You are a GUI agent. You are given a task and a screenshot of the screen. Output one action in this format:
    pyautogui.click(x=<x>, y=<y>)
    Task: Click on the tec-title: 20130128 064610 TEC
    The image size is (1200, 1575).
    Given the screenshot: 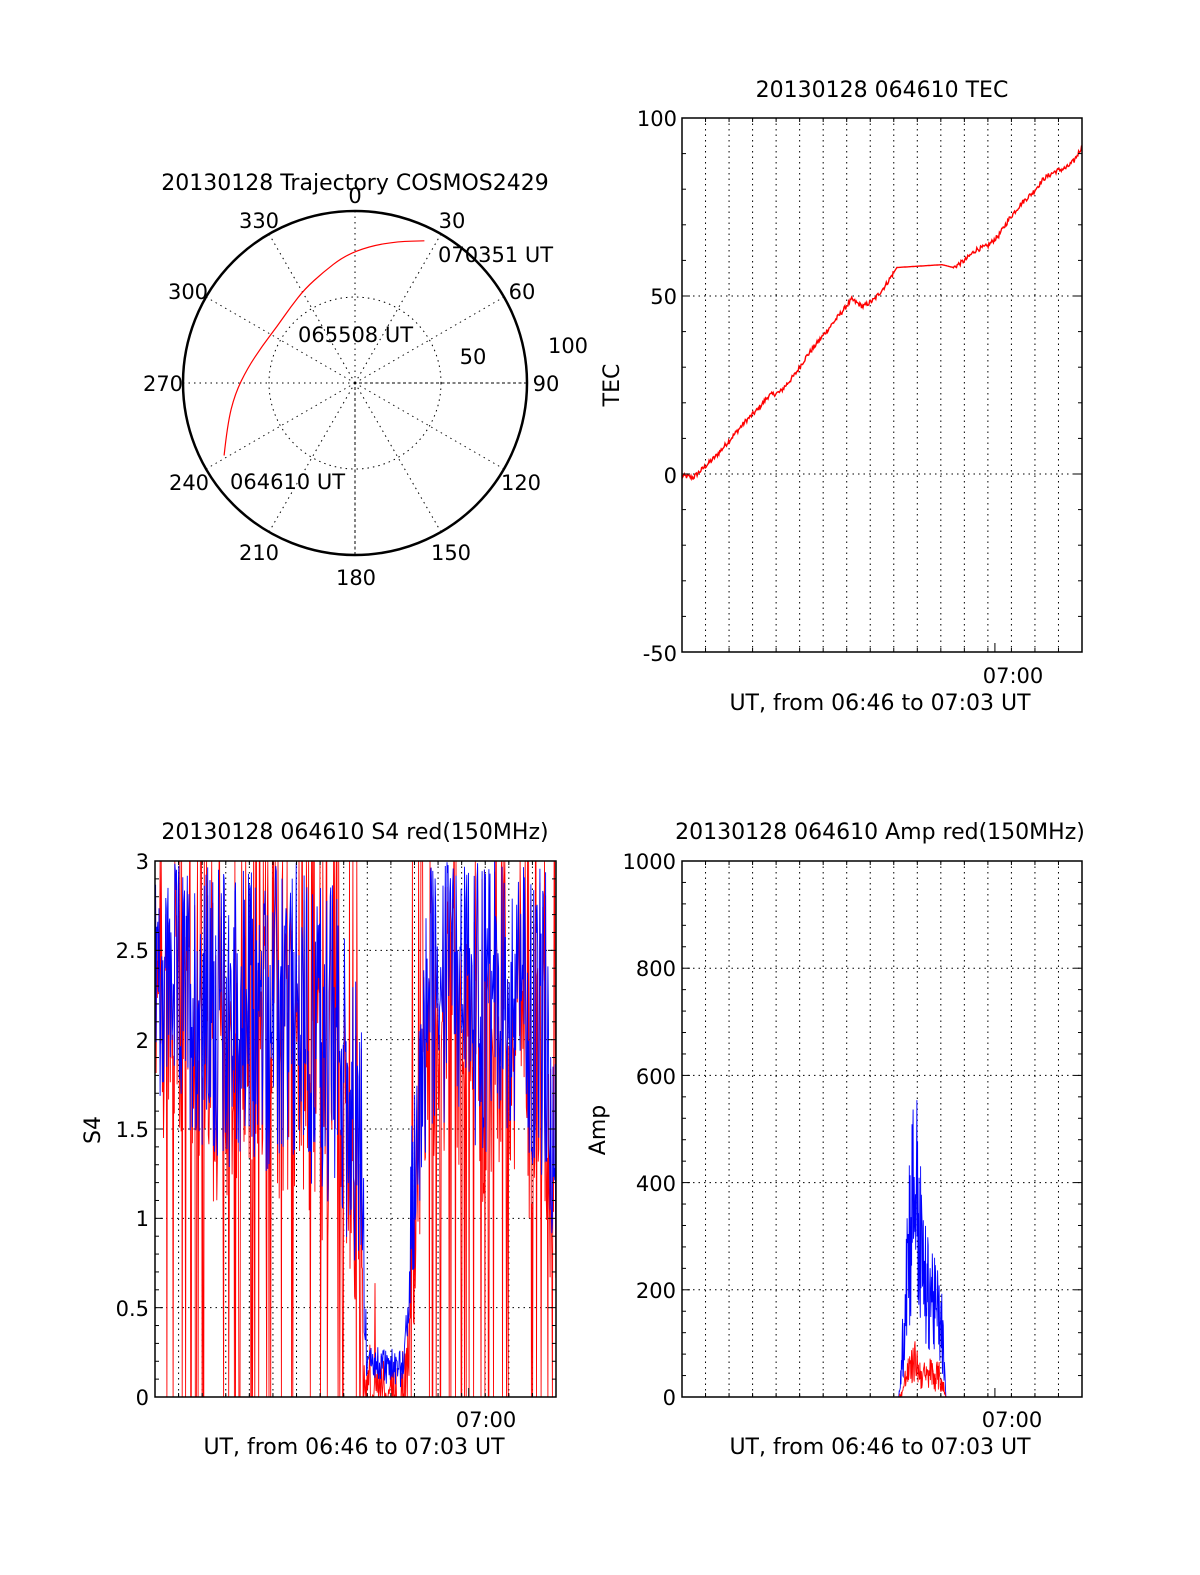 What is the action you would take?
    pyautogui.click(x=882, y=90)
    